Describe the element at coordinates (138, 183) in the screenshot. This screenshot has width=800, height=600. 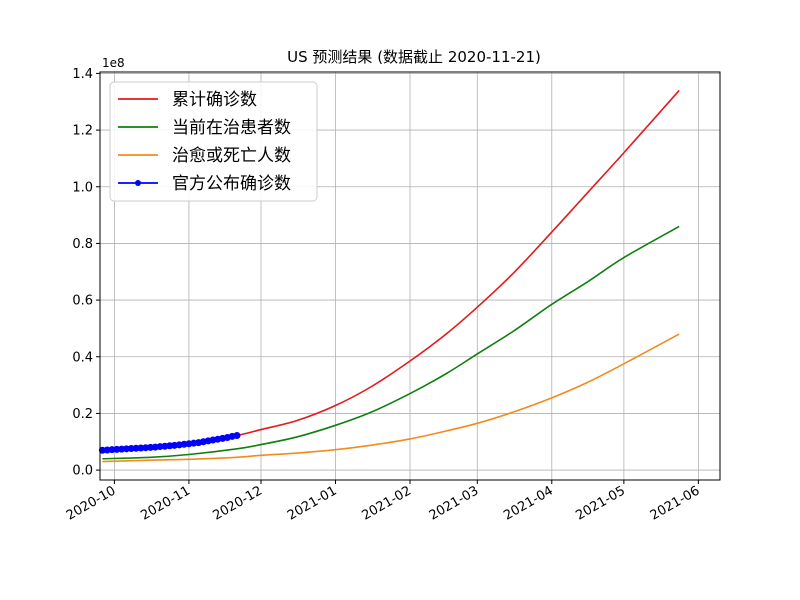
I see `legend-marker` at that location.